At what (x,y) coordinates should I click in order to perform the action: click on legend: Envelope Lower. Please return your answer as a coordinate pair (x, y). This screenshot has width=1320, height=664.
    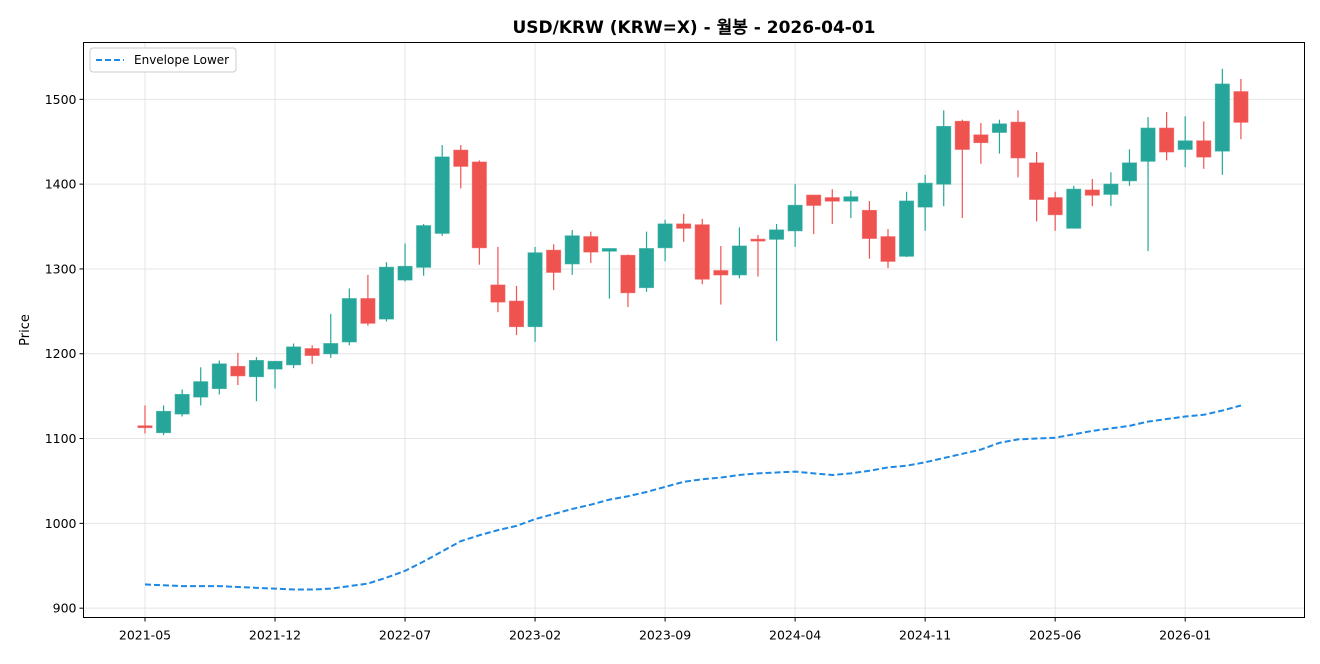
    Looking at the image, I should click on (163, 60).